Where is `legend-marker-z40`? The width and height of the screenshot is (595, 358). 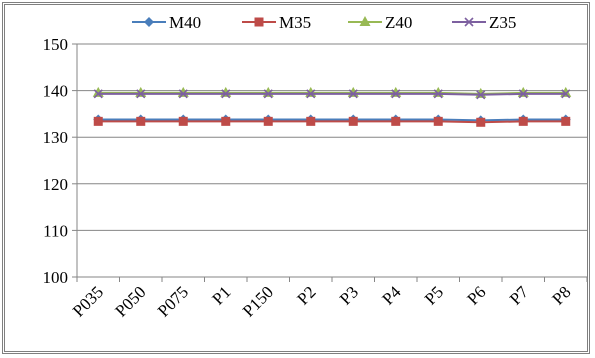
legend-marker-z40 is located at coordinates (365, 21).